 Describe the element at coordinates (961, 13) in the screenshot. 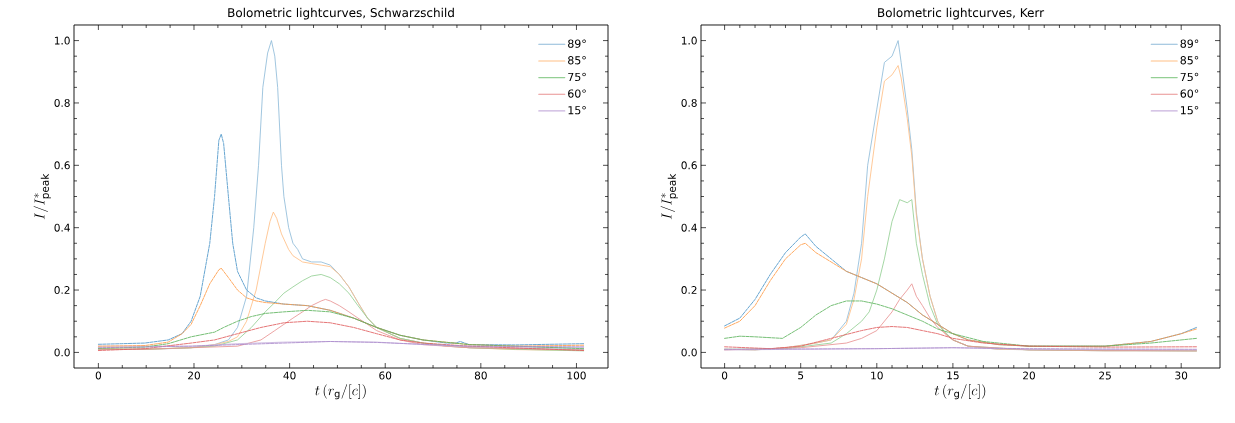

I see `chart-title: Bolometric lightcurves, Kerr` at that location.